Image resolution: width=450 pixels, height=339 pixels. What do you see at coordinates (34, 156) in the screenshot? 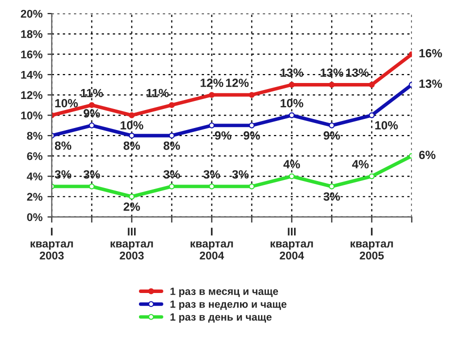
I see `y-tick-label: 6%` at bounding box center [34, 156].